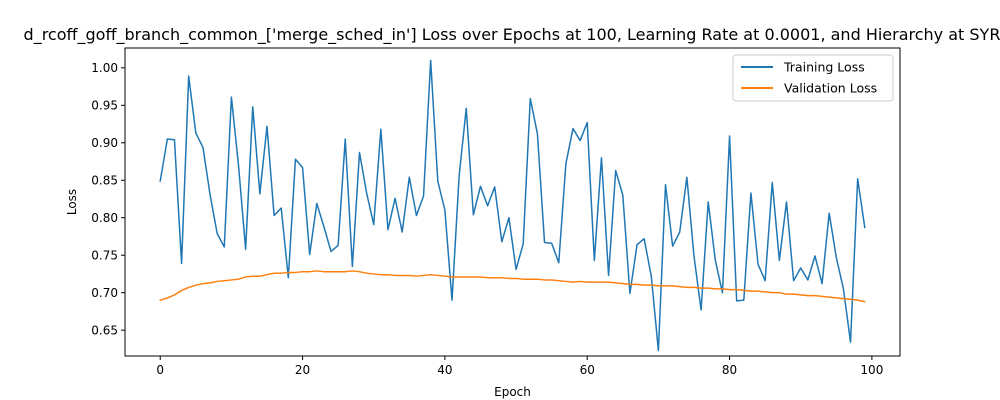 The width and height of the screenshot is (1000, 400). Describe the element at coordinates (512, 286) in the screenshot. I see `series-line-validation-loss` at that location.